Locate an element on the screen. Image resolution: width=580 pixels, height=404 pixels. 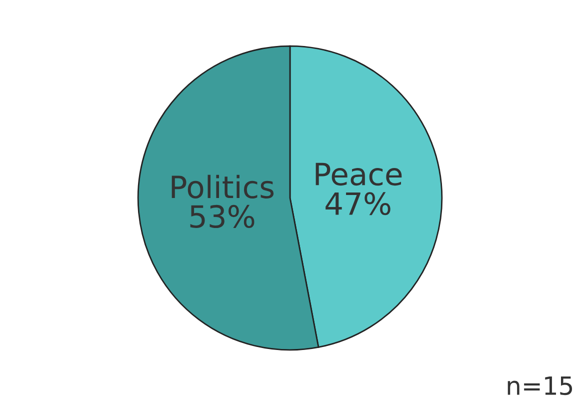
slice-label: Politics is located at coordinates (223, 186).